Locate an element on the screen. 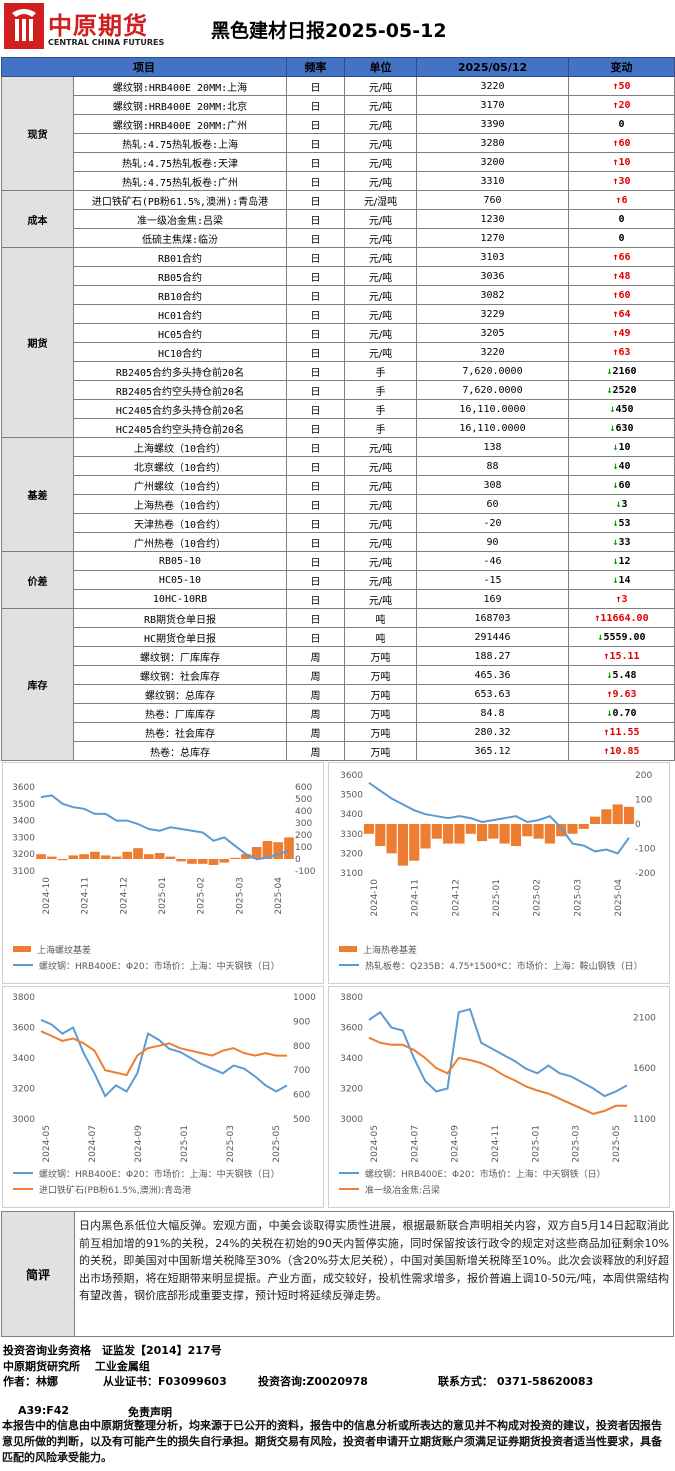 This screenshot has height=1471, width=675. change-cell: ↓0.70 is located at coordinates (621, 713).